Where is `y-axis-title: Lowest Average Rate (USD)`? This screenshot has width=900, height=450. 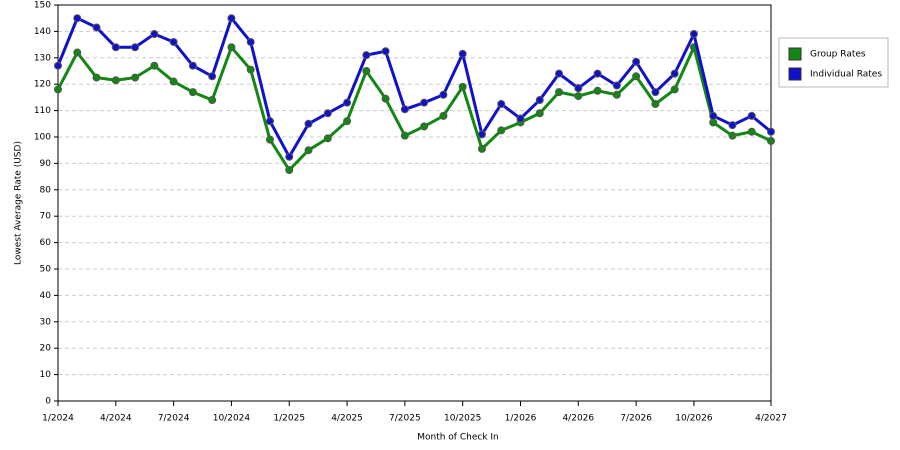
y-axis-title: Lowest Average Rate (USD) is located at coordinates (19, 203).